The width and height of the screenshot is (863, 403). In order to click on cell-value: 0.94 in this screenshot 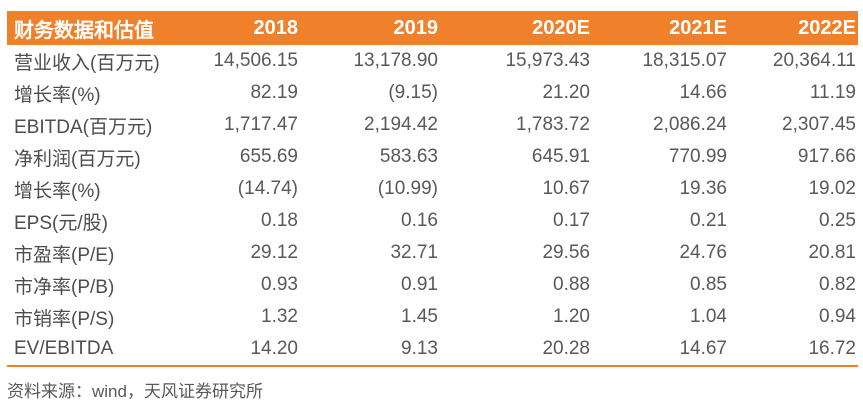, I will do `click(837, 316)`.